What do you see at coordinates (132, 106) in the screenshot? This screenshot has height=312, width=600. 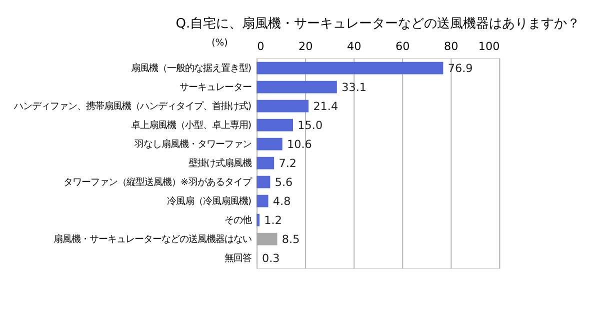 I see `y-tick-label: ハンディファン、携帯扇風機（ハンディタイプ、首掛け式)` at bounding box center [132, 106].